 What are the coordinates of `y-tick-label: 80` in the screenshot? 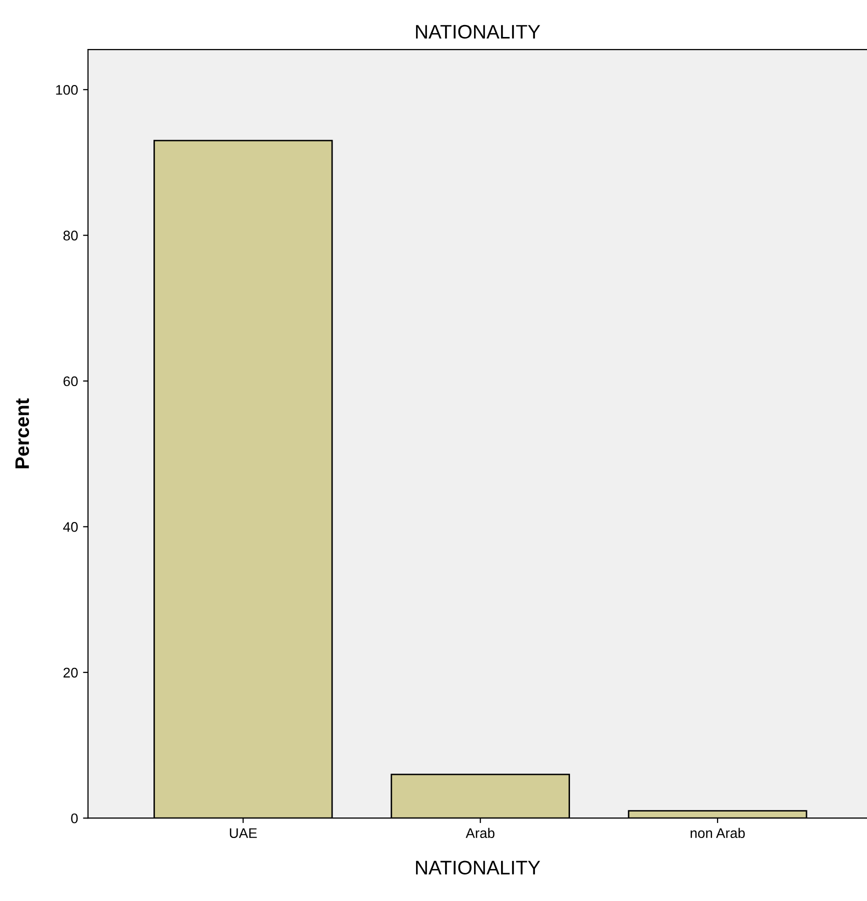 It's located at (70, 235).